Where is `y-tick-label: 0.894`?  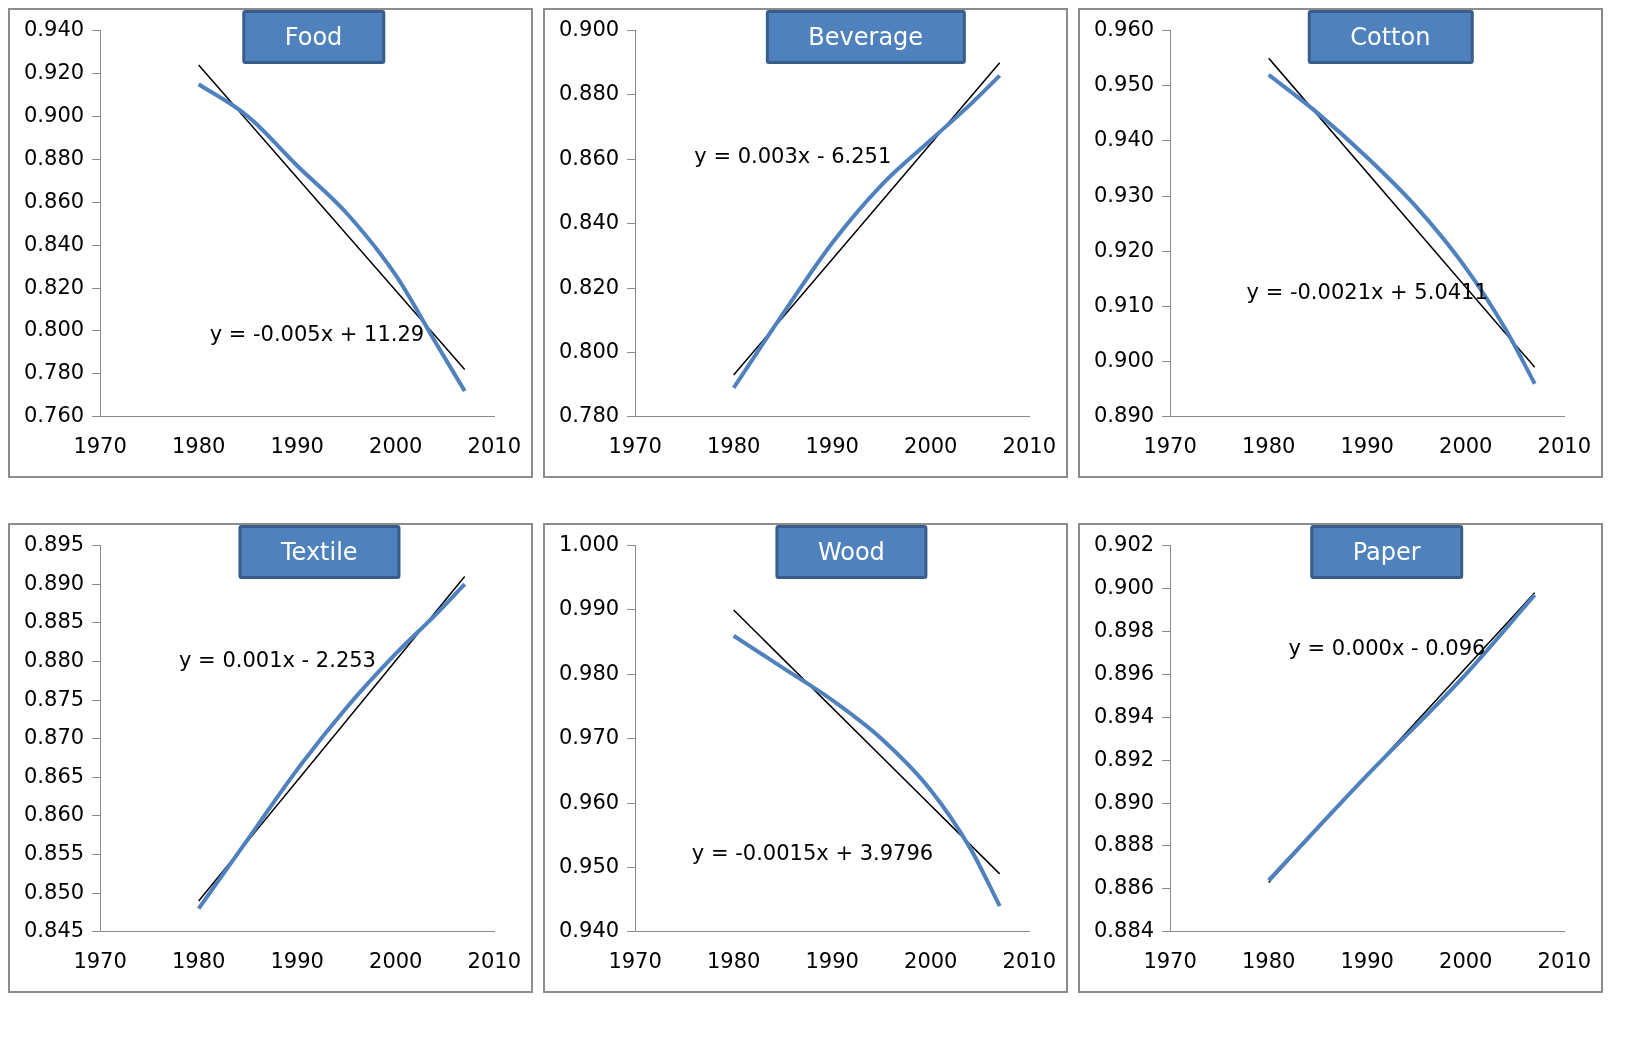 y-tick-label: 0.894 is located at coordinates (1124, 715).